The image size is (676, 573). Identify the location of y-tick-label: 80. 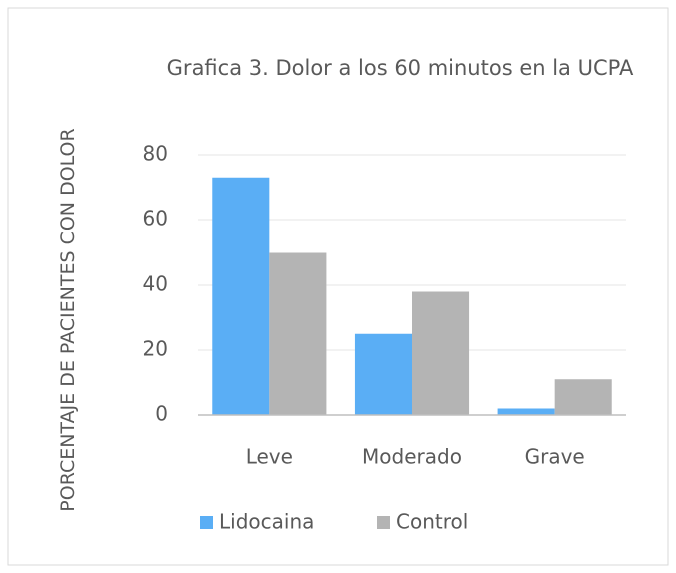
(155, 154).